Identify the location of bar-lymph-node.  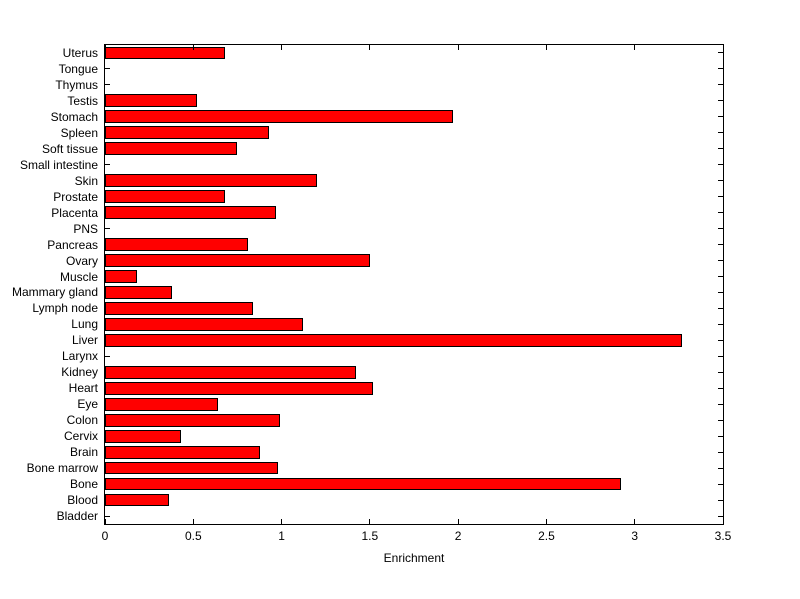
(179, 308).